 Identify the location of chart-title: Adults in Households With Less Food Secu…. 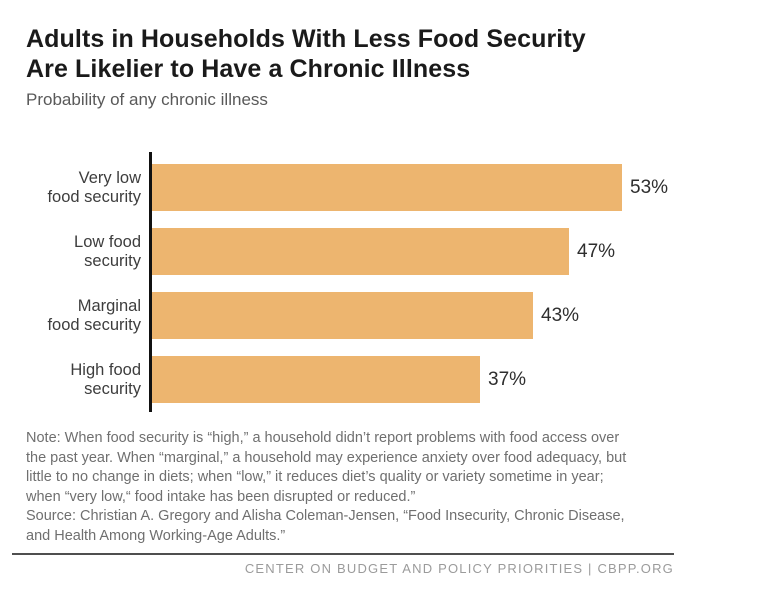
(306, 54).